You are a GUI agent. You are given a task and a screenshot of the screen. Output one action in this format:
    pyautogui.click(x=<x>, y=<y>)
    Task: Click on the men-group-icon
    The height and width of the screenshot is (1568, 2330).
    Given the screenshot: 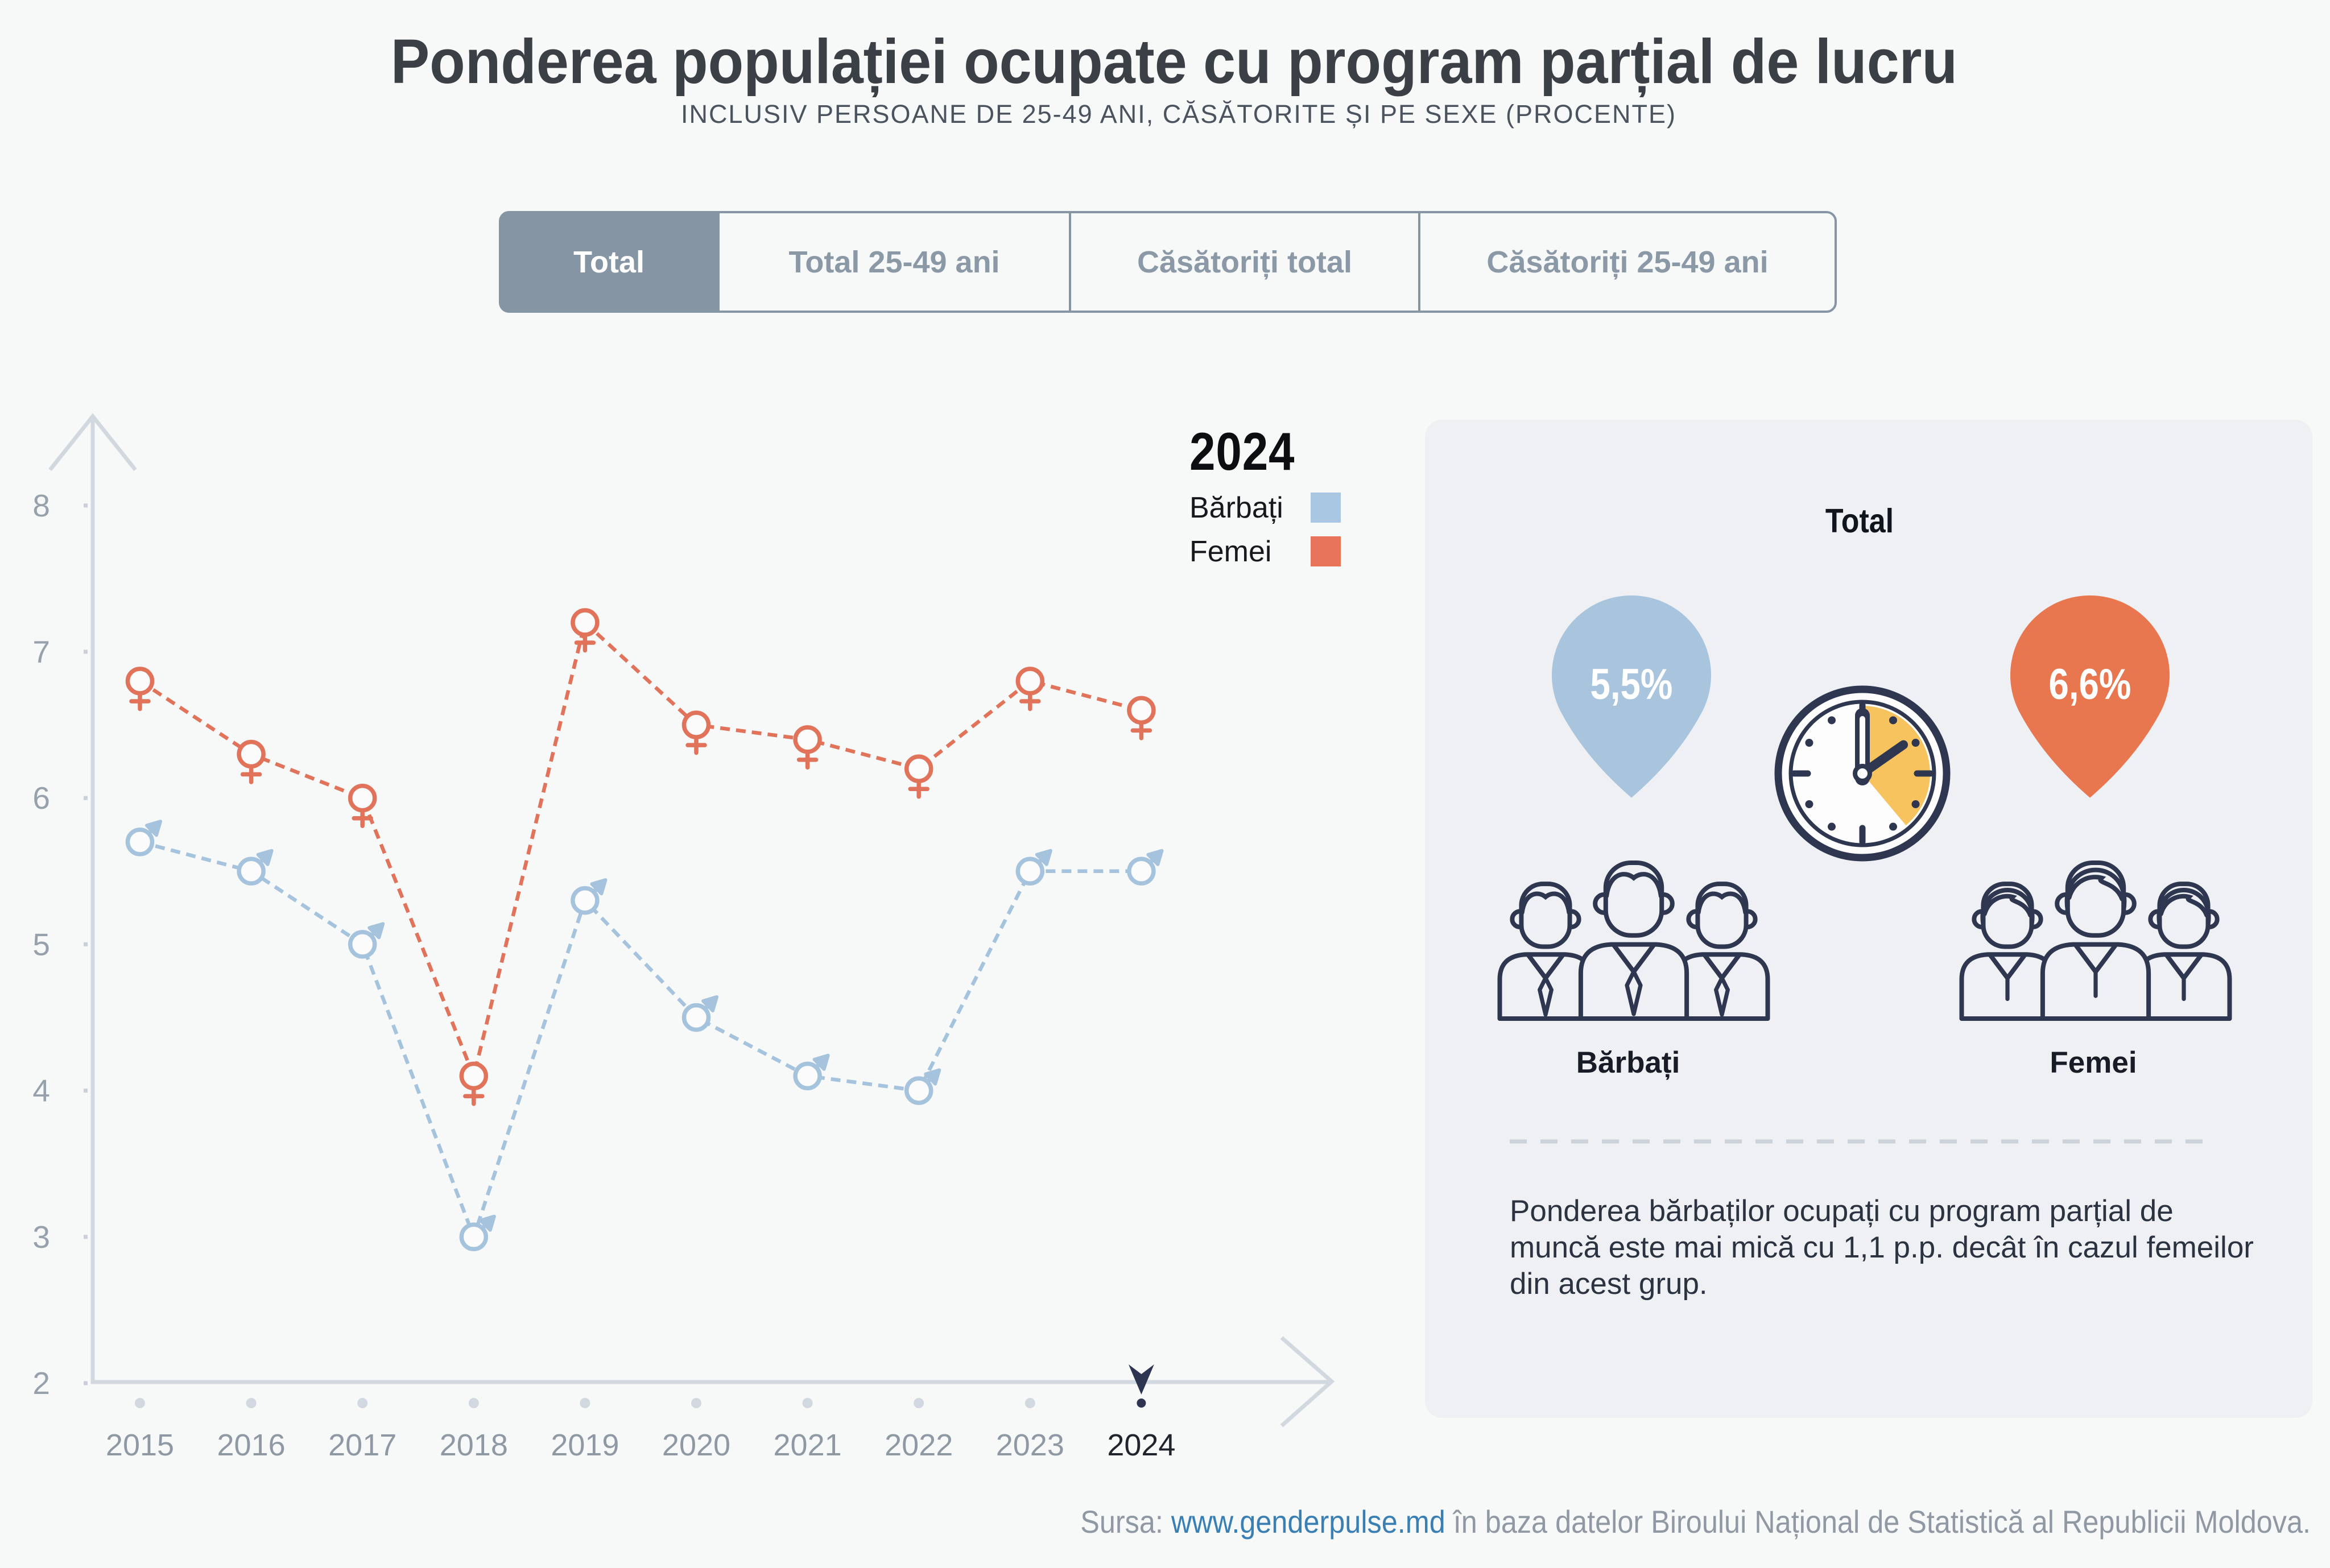 What is the action you would take?
    pyautogui.click(x=1633, y=940)
    